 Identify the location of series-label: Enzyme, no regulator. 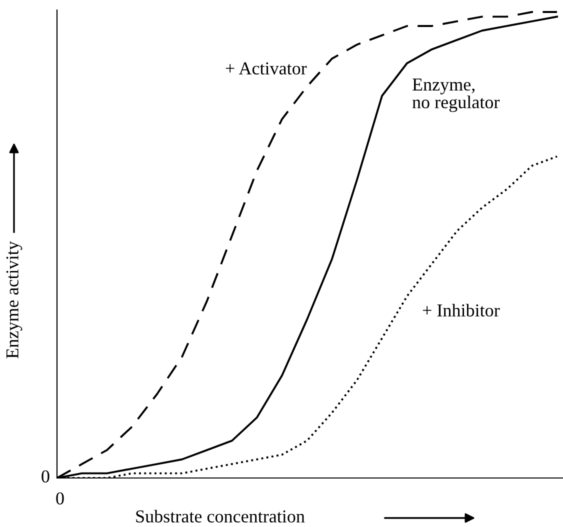
(456, 95).